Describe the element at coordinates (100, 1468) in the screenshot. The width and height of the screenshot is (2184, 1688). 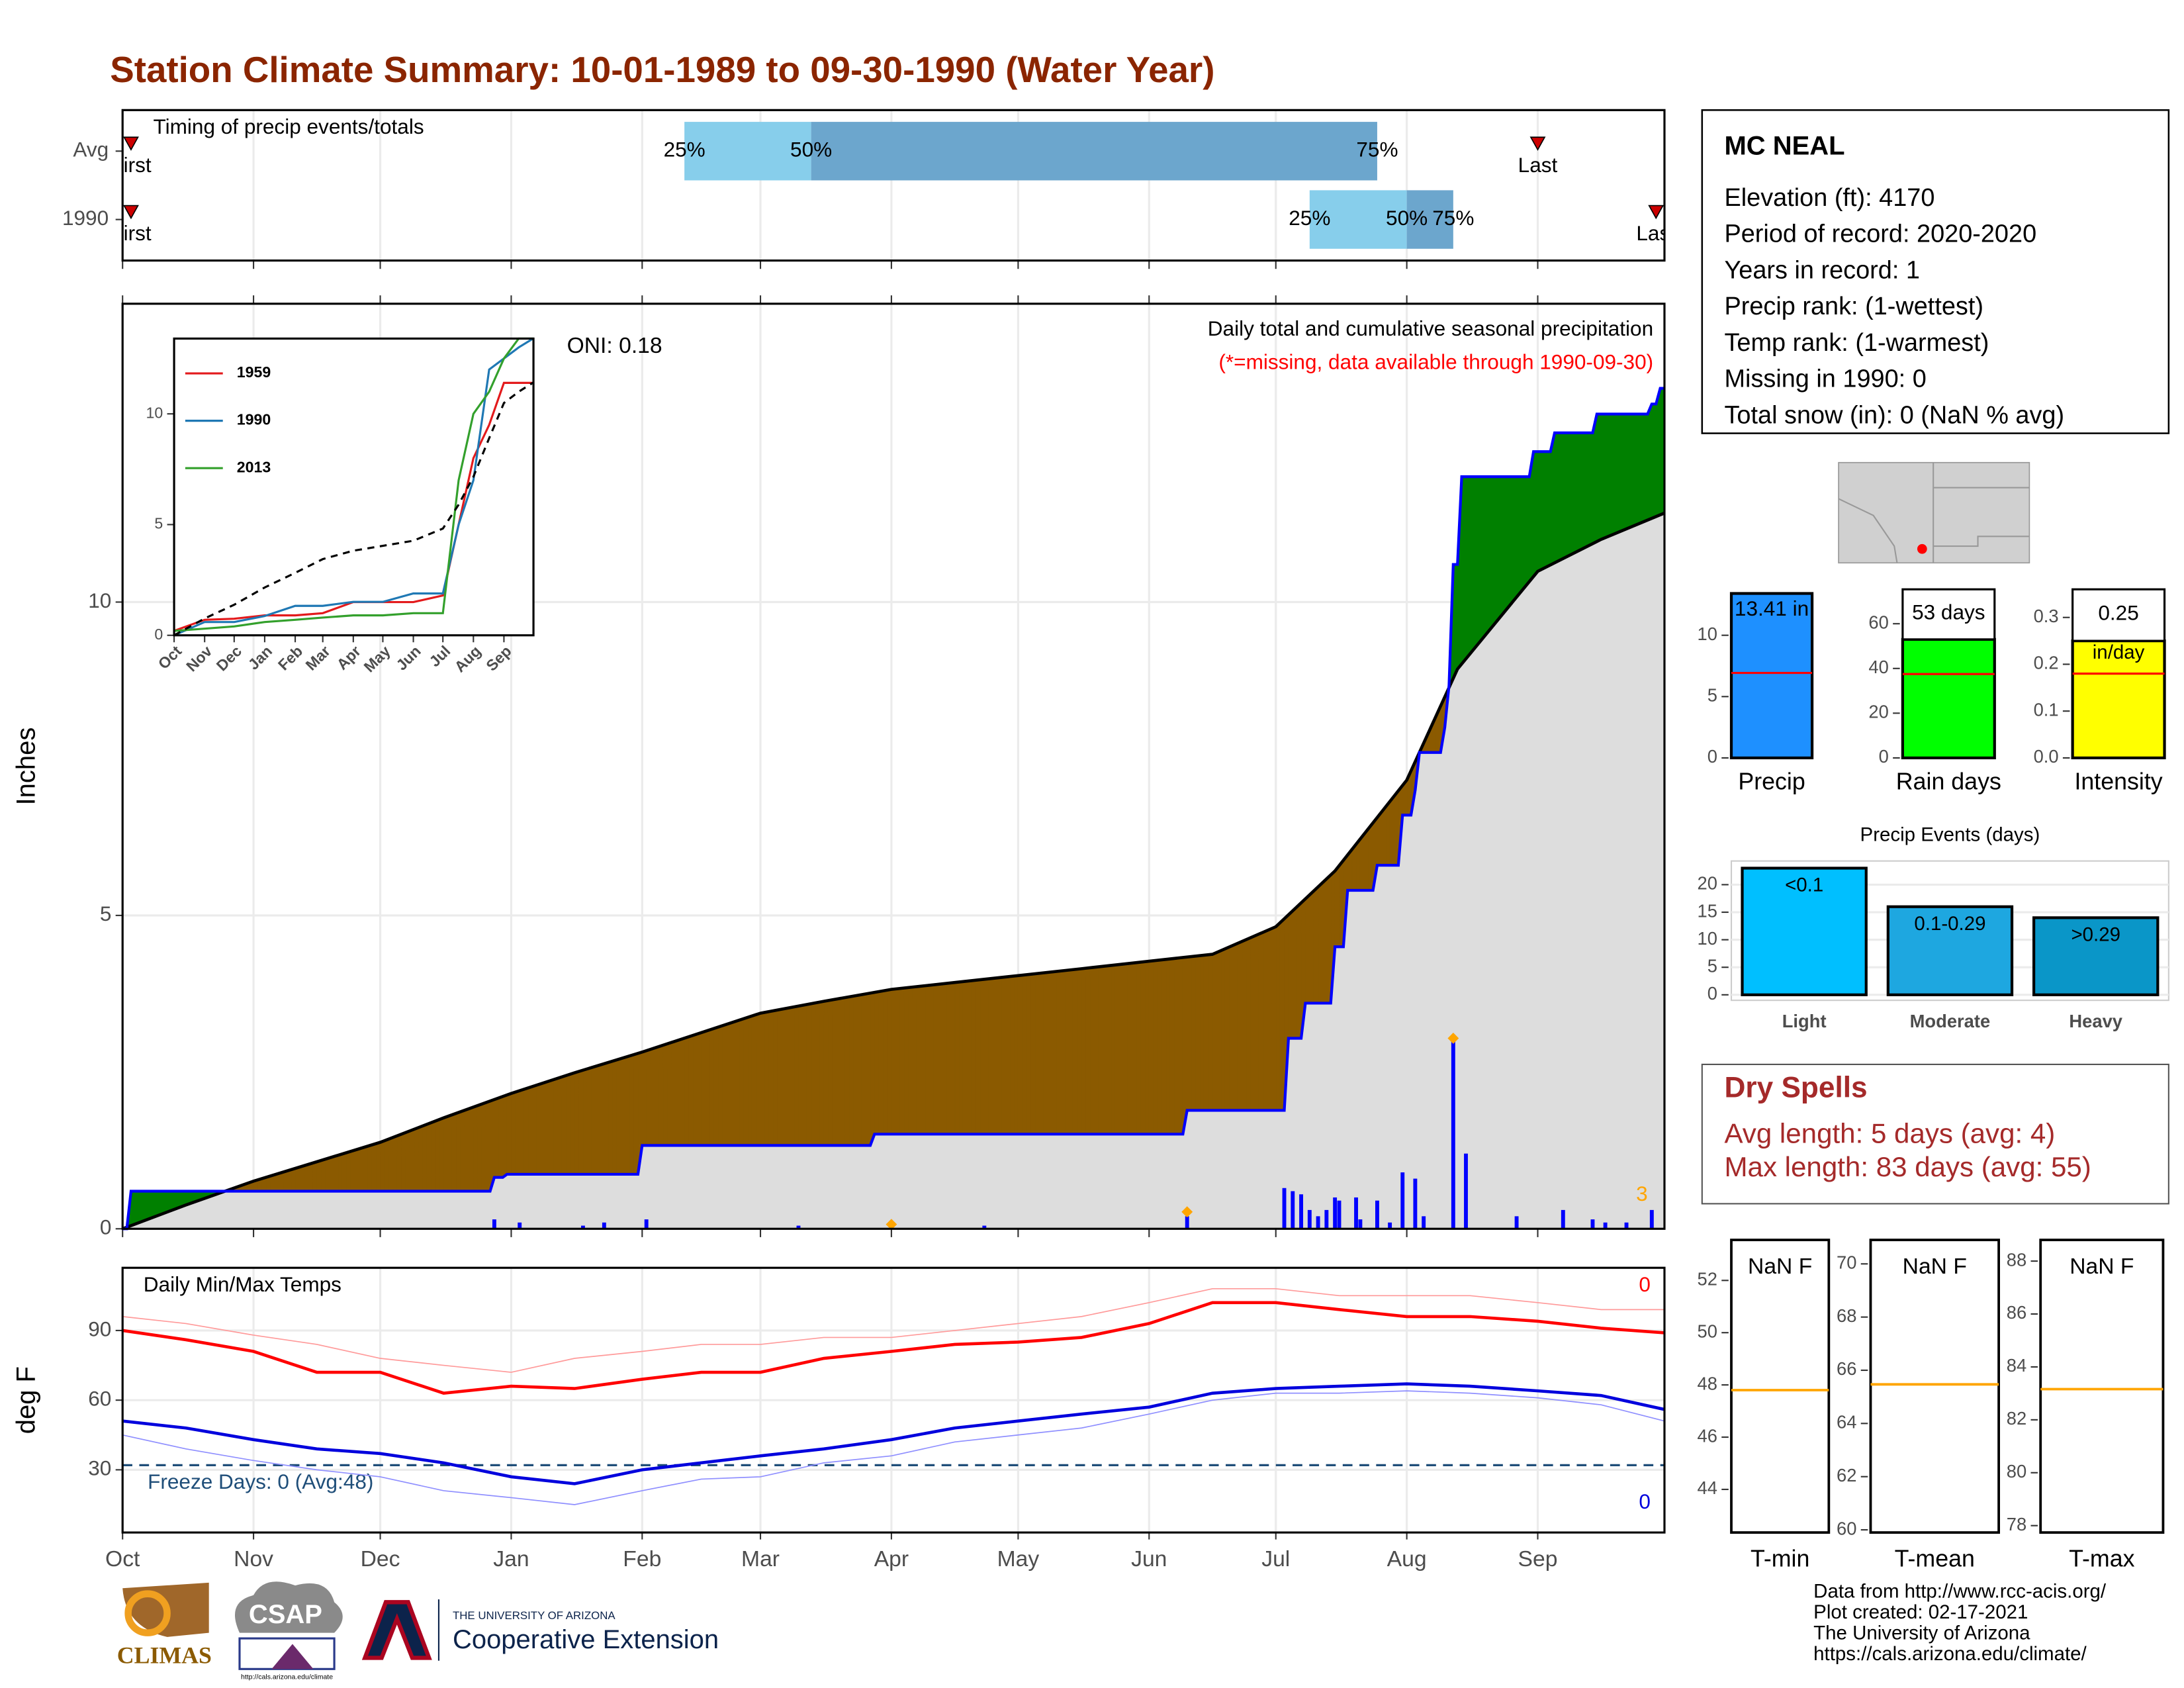
I see `y-tick-label: 30` at that location.